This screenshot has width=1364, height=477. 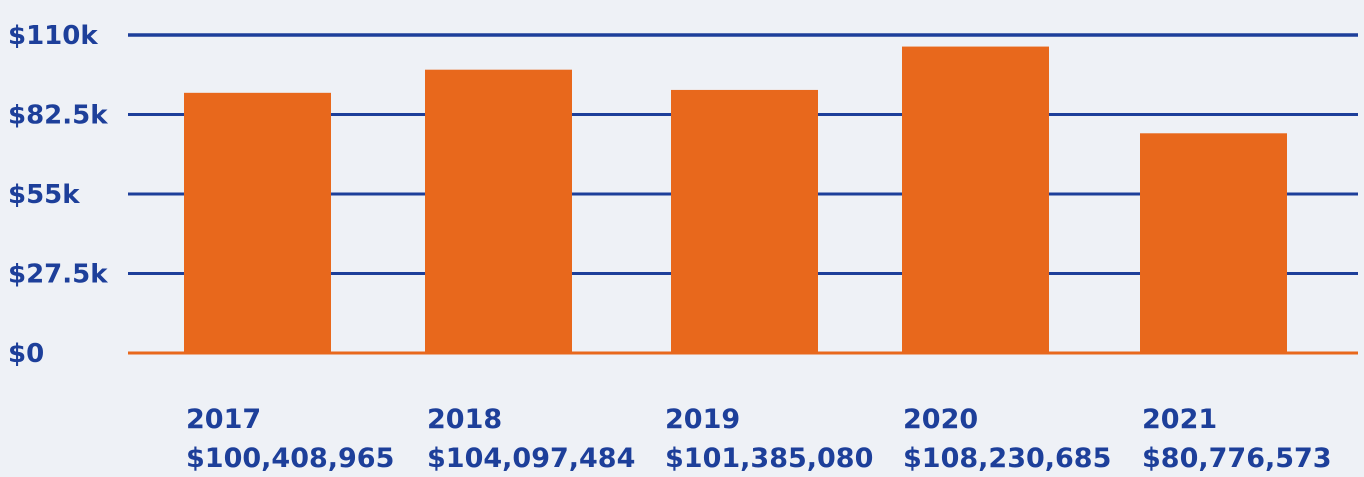 I want to click on x-category-label: 2019, so click(x=702, y=419).